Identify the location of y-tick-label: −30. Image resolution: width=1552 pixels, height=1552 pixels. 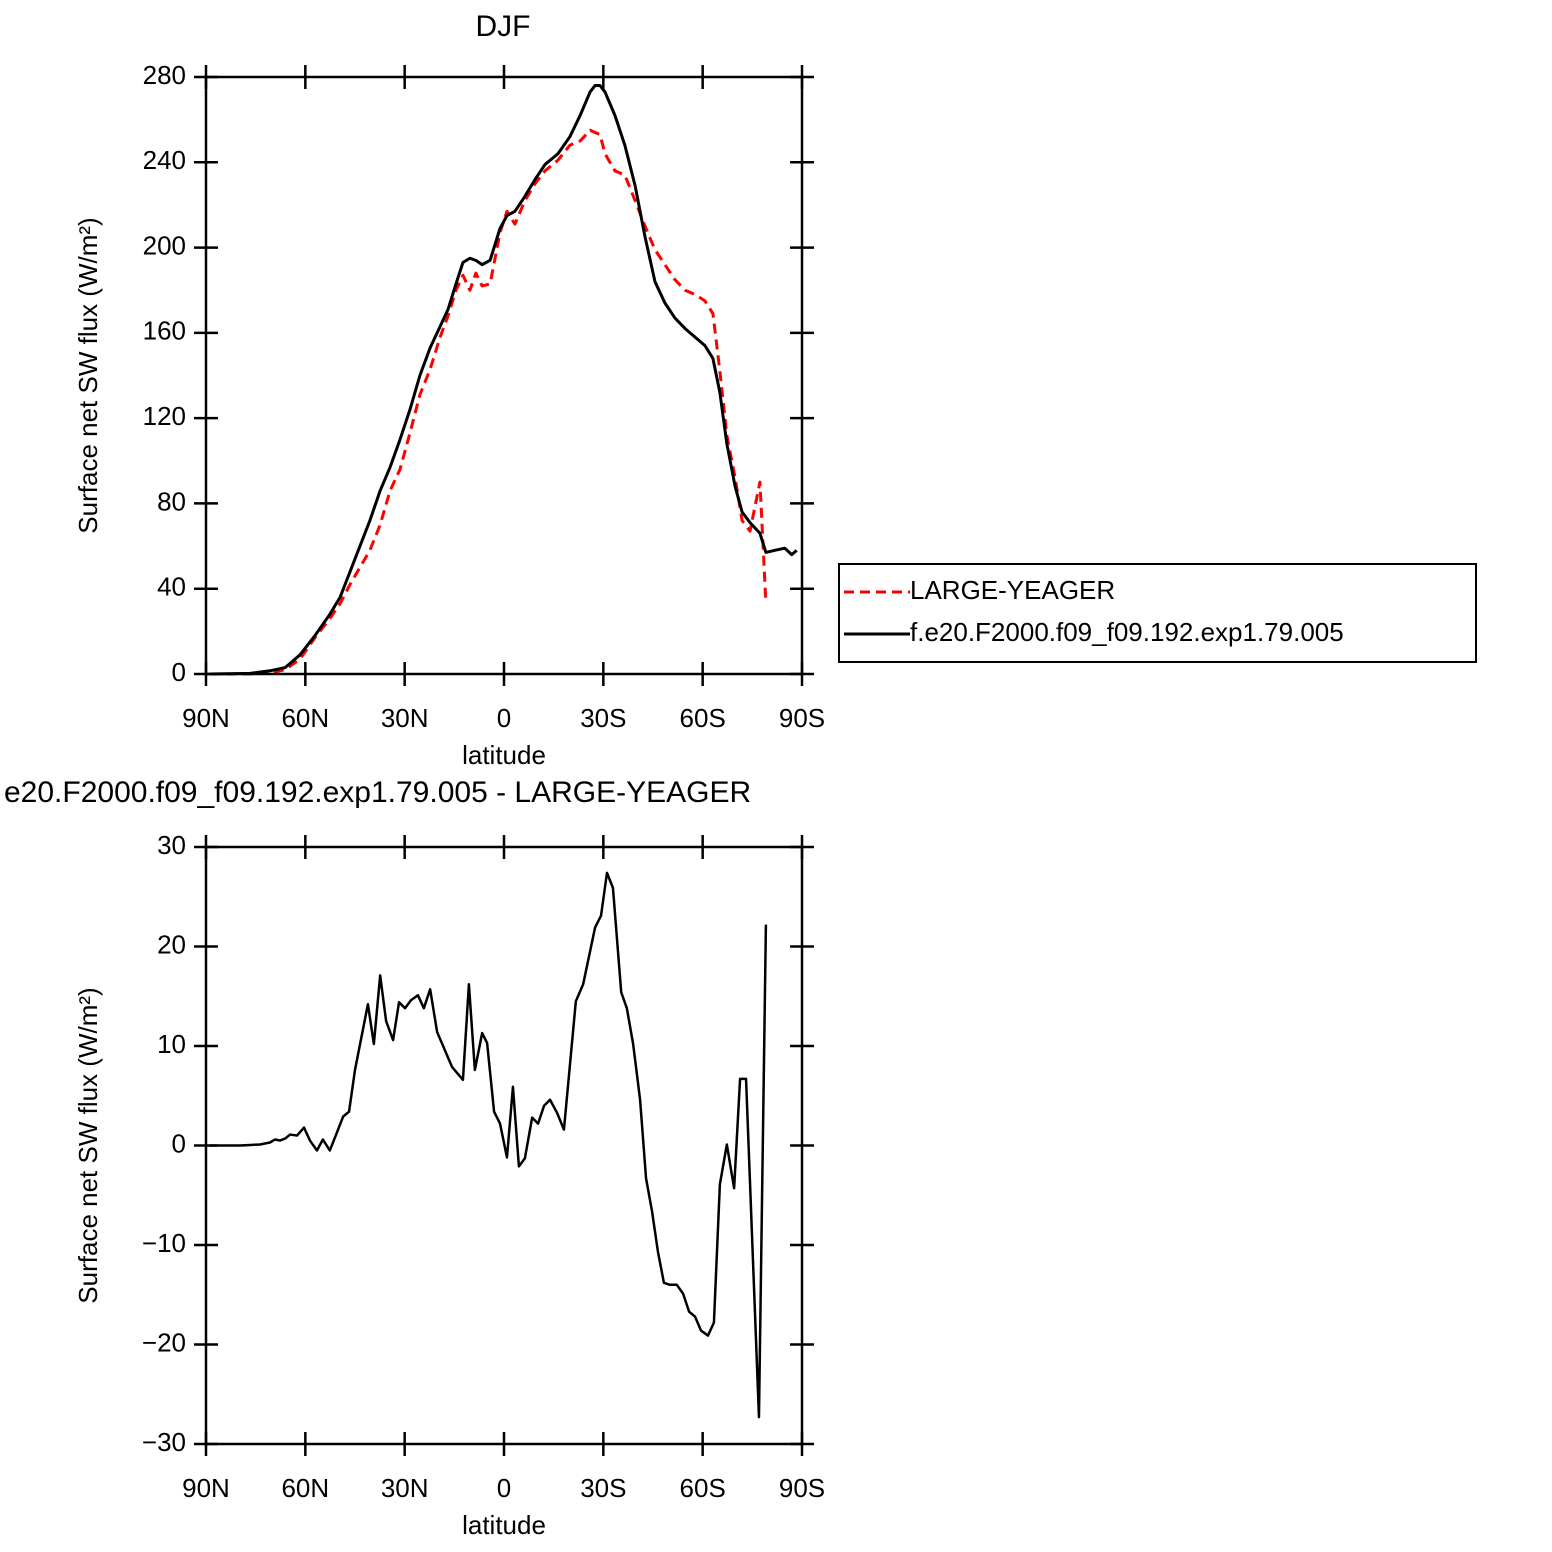
(164, 1442).